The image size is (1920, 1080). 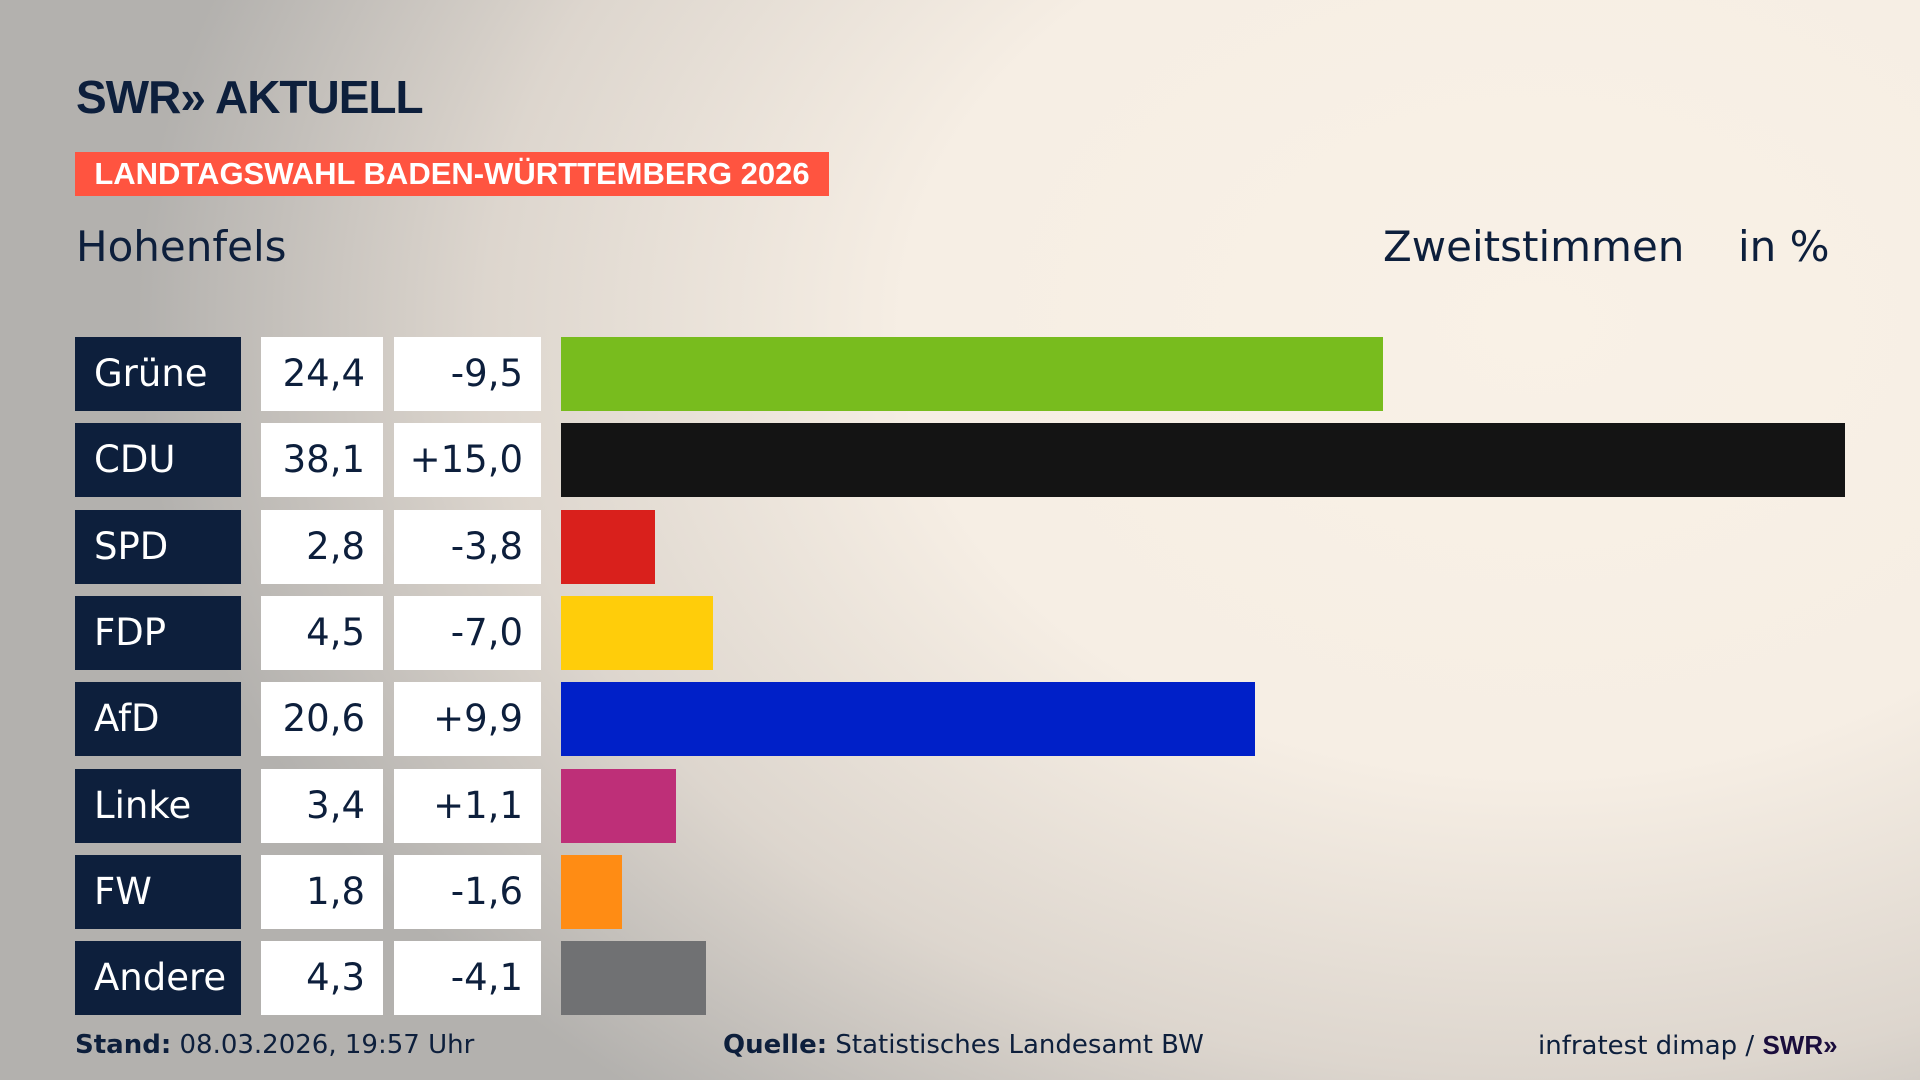 I want to click on value-label: 2,8, so click(x=322, y=546).